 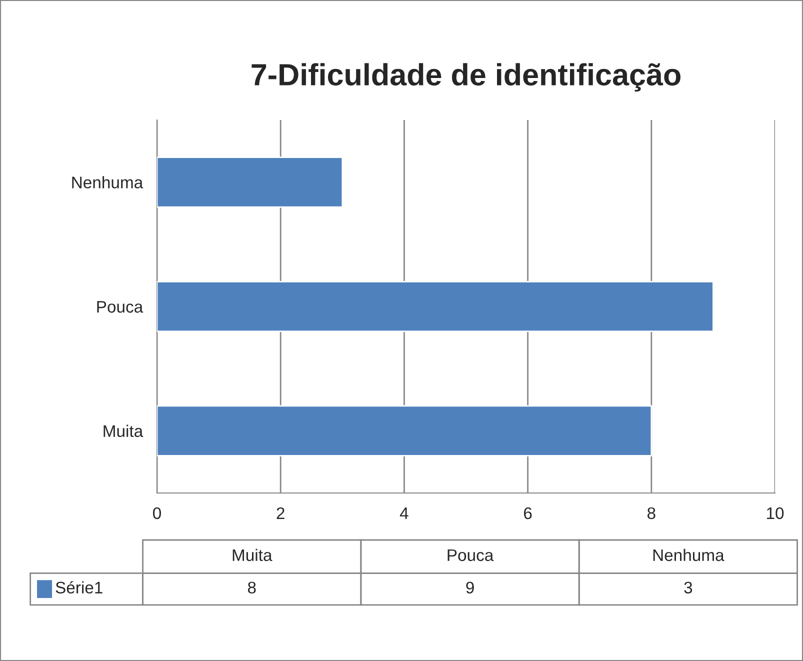 I want to click on x-tick-label: 0, so click(x=157, y=513).